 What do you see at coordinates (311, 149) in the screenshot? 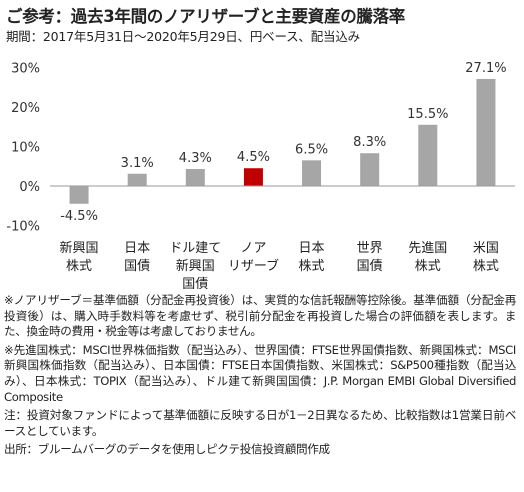
I see `data-label: 6.5%` at bounding box center [311, 149].